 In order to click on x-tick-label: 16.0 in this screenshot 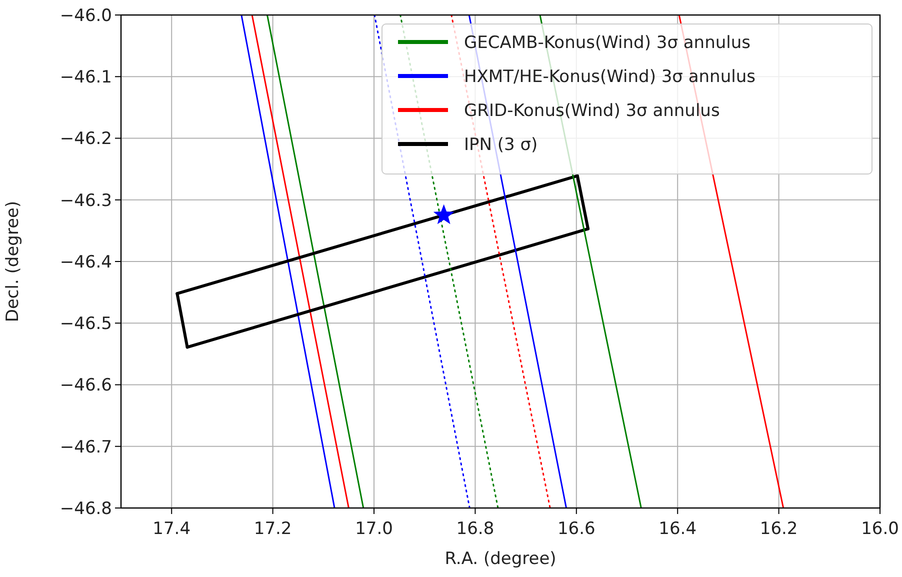, I will do `click(880, 529)`.